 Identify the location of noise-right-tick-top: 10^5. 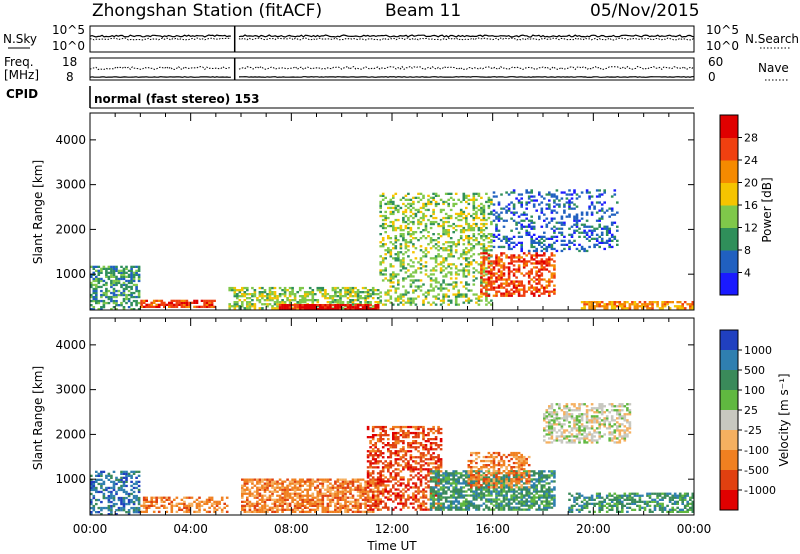
(722, 30).